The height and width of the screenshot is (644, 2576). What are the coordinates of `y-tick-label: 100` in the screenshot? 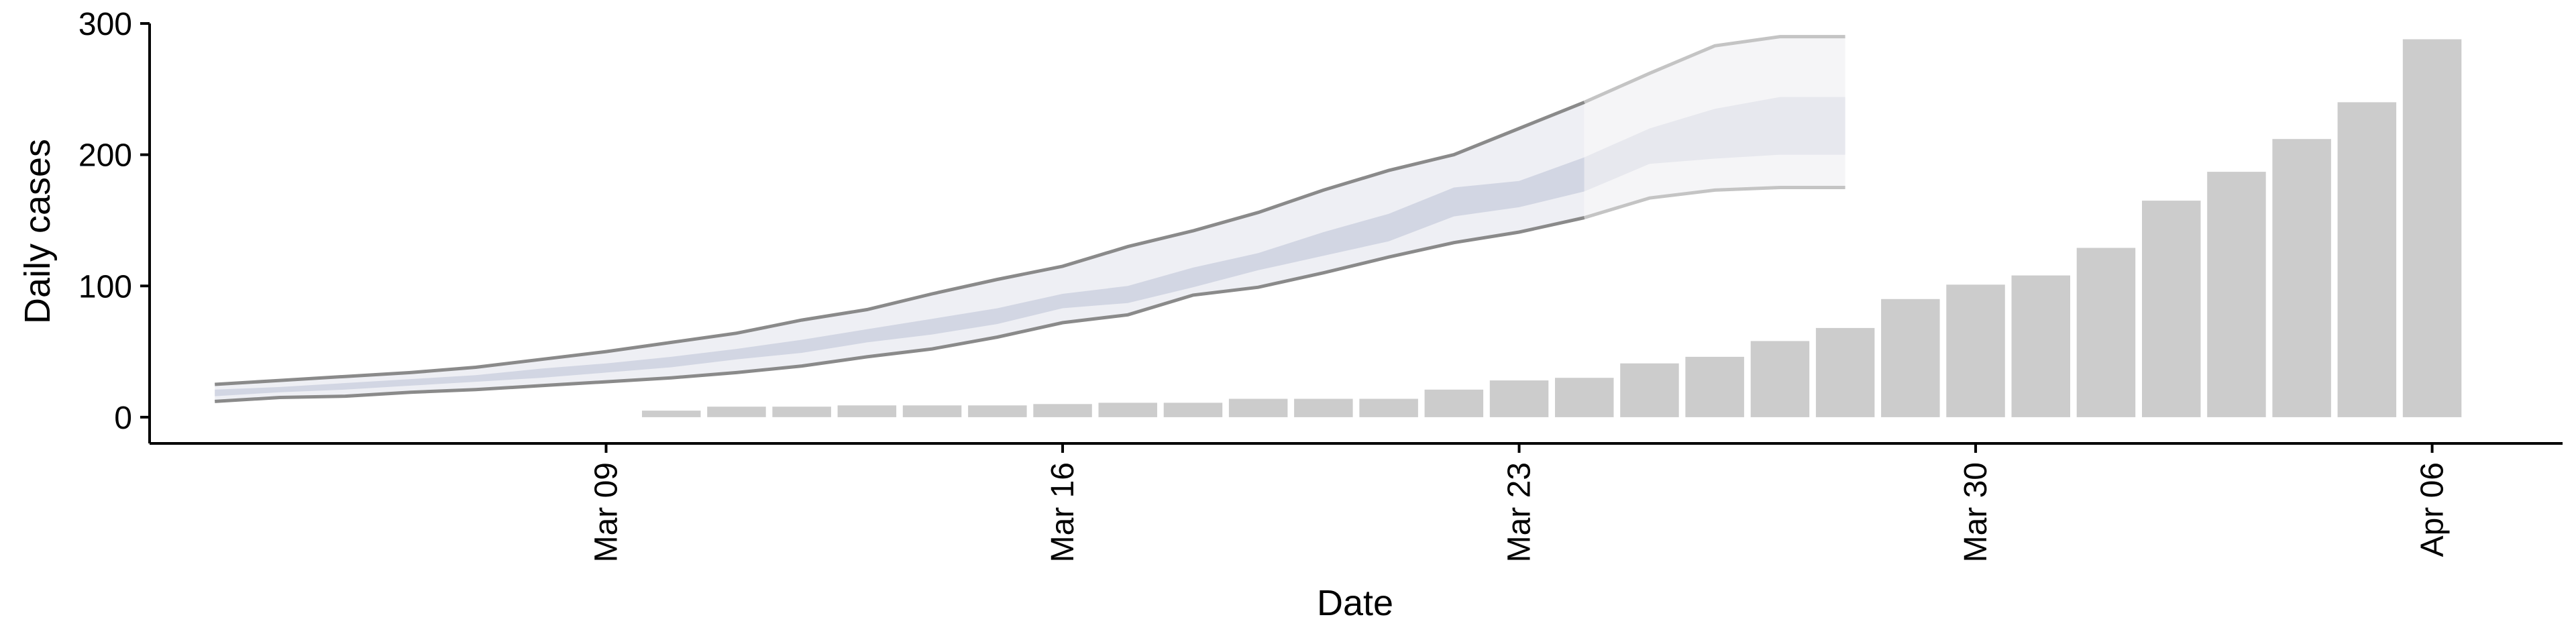 It's located at (105, 287).